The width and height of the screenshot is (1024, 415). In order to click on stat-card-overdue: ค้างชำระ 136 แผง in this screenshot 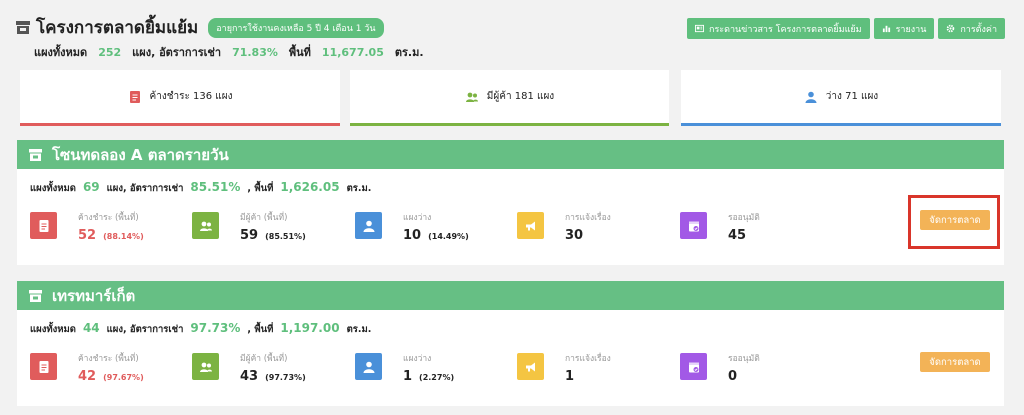, I will do `click(180, 98)`.